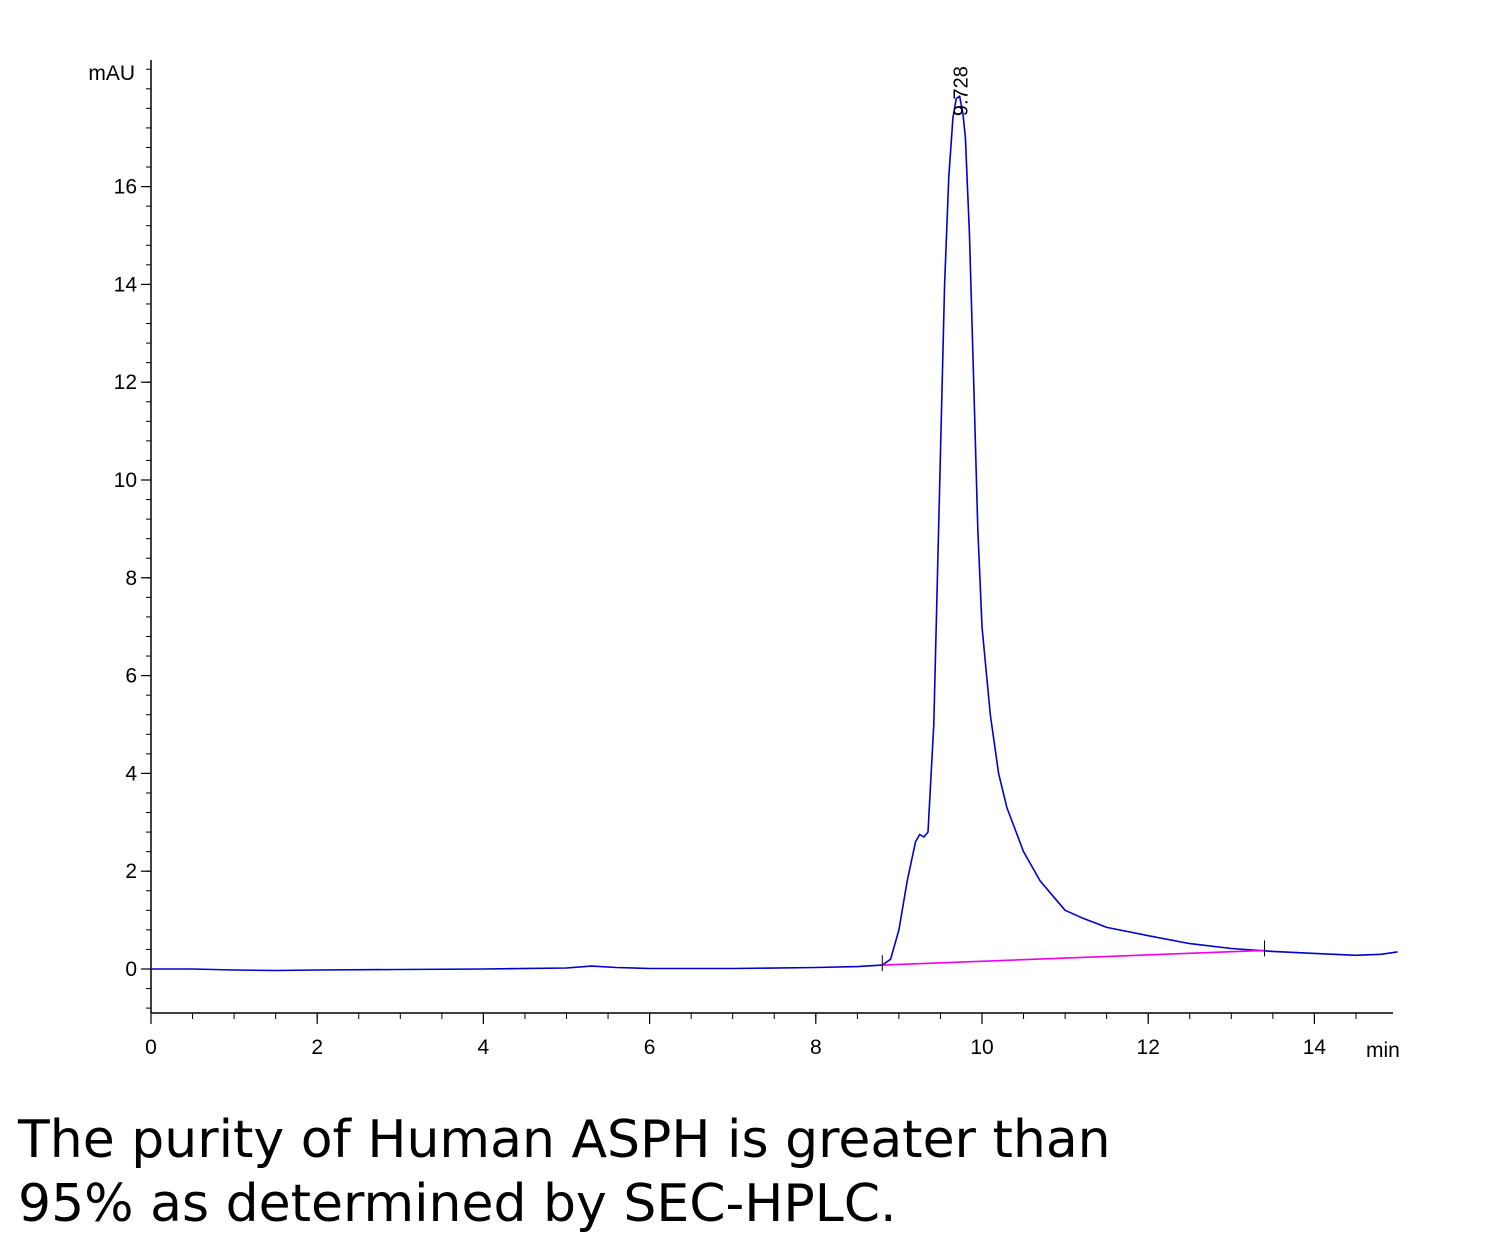 Image resolution: width=1500 pixels, height=1252 pixels. I want to click on x-tick-label: 4, so click(484, 1047).